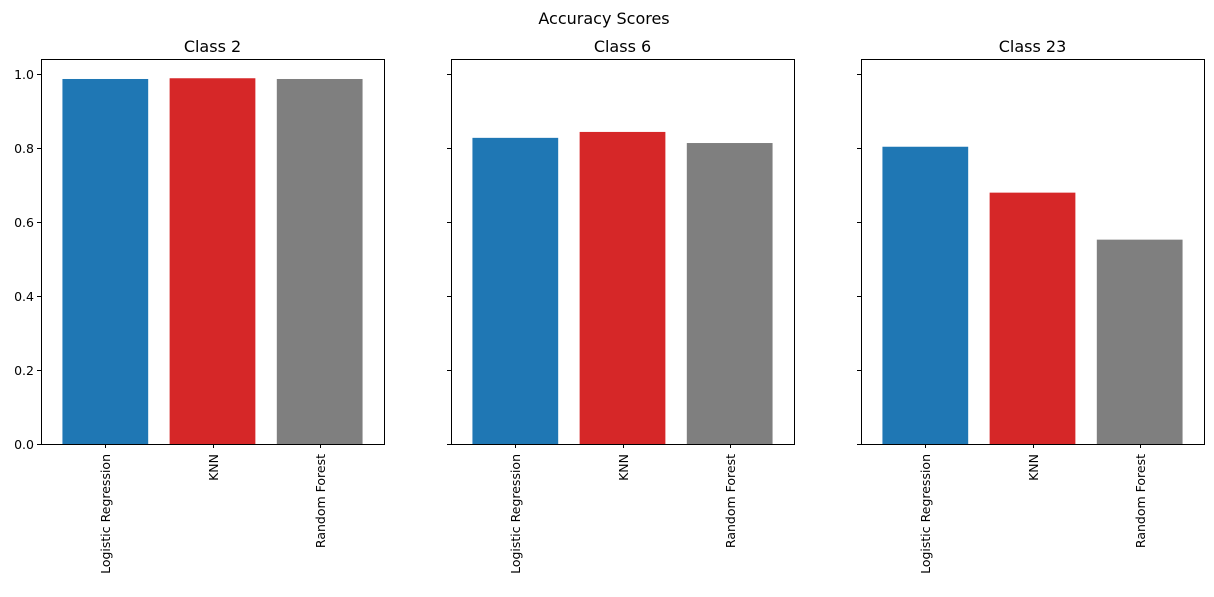 The image size is (1214, 597). I want to click on y-tick-label: 0.0, so click(24, 444).